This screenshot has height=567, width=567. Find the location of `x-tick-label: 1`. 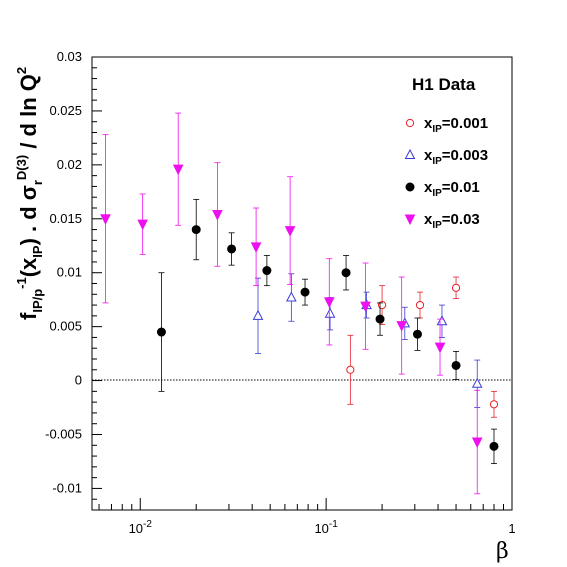

x-tick-label: 1 is located at coordinates (511, 528).